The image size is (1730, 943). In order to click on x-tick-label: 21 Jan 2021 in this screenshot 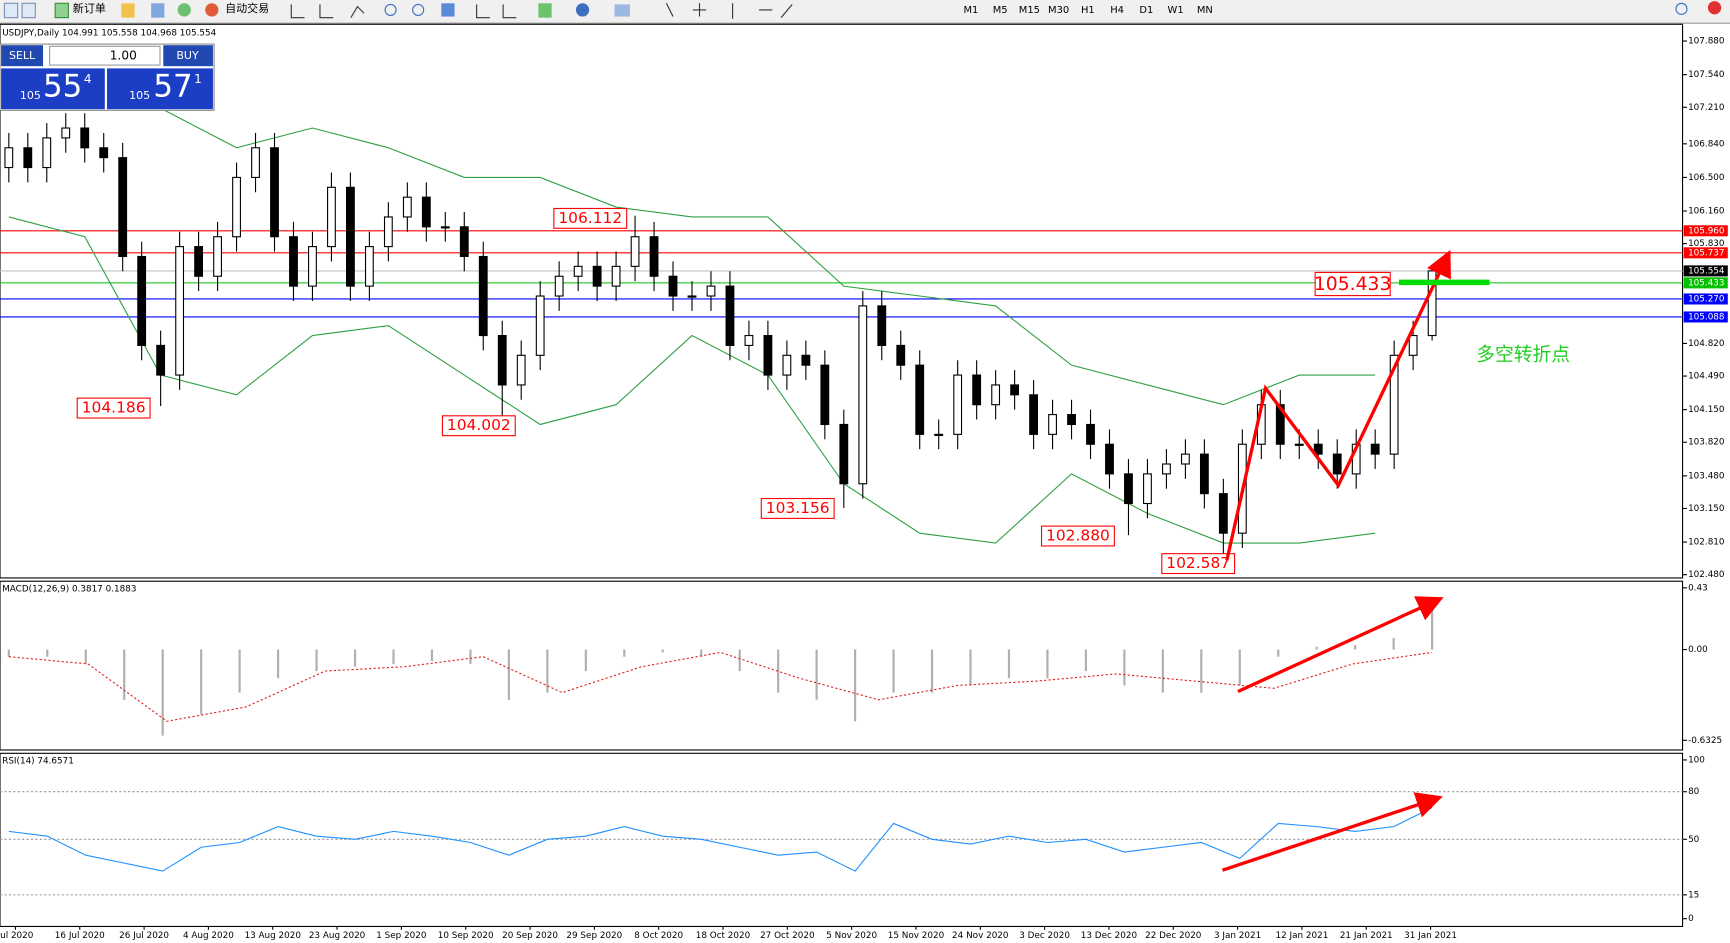, I will do `click(1366, 936)`.